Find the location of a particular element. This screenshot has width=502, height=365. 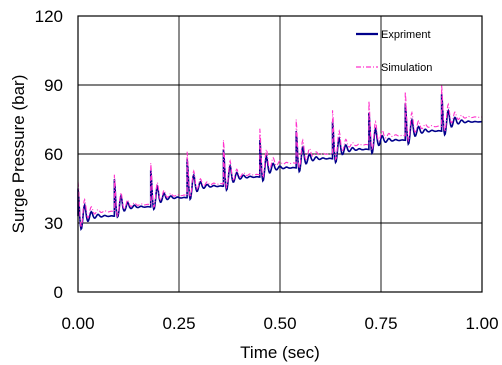

y-tick-labels: 0 30 60 90 120 is located at coordinates (49, 154).